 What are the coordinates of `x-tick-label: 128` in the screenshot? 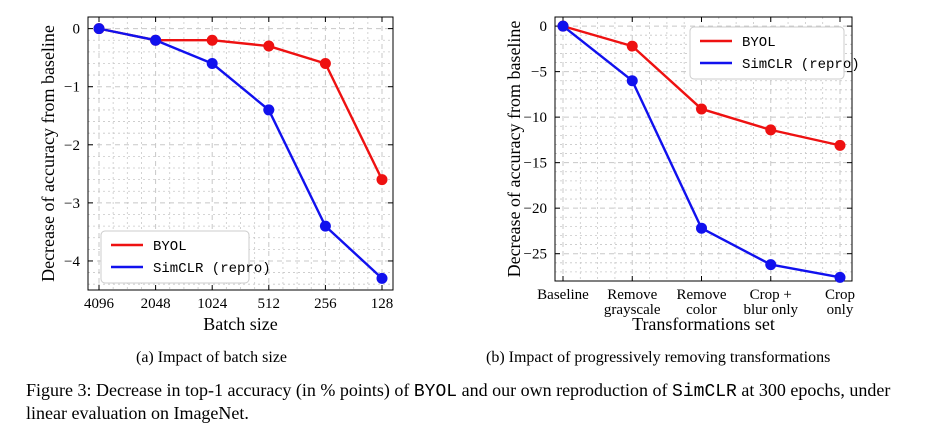 It's located at (382, 304).